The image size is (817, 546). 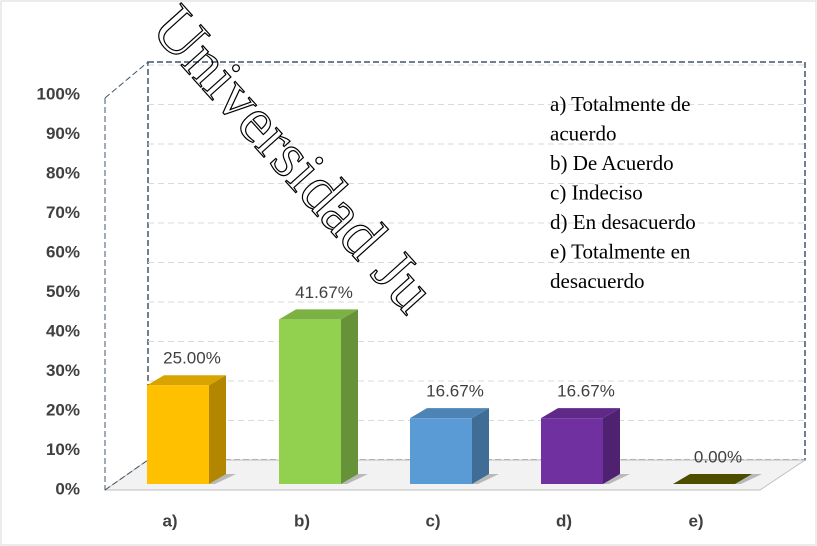 I want to click on x-tick-label: c), so click(x=432, y=520).